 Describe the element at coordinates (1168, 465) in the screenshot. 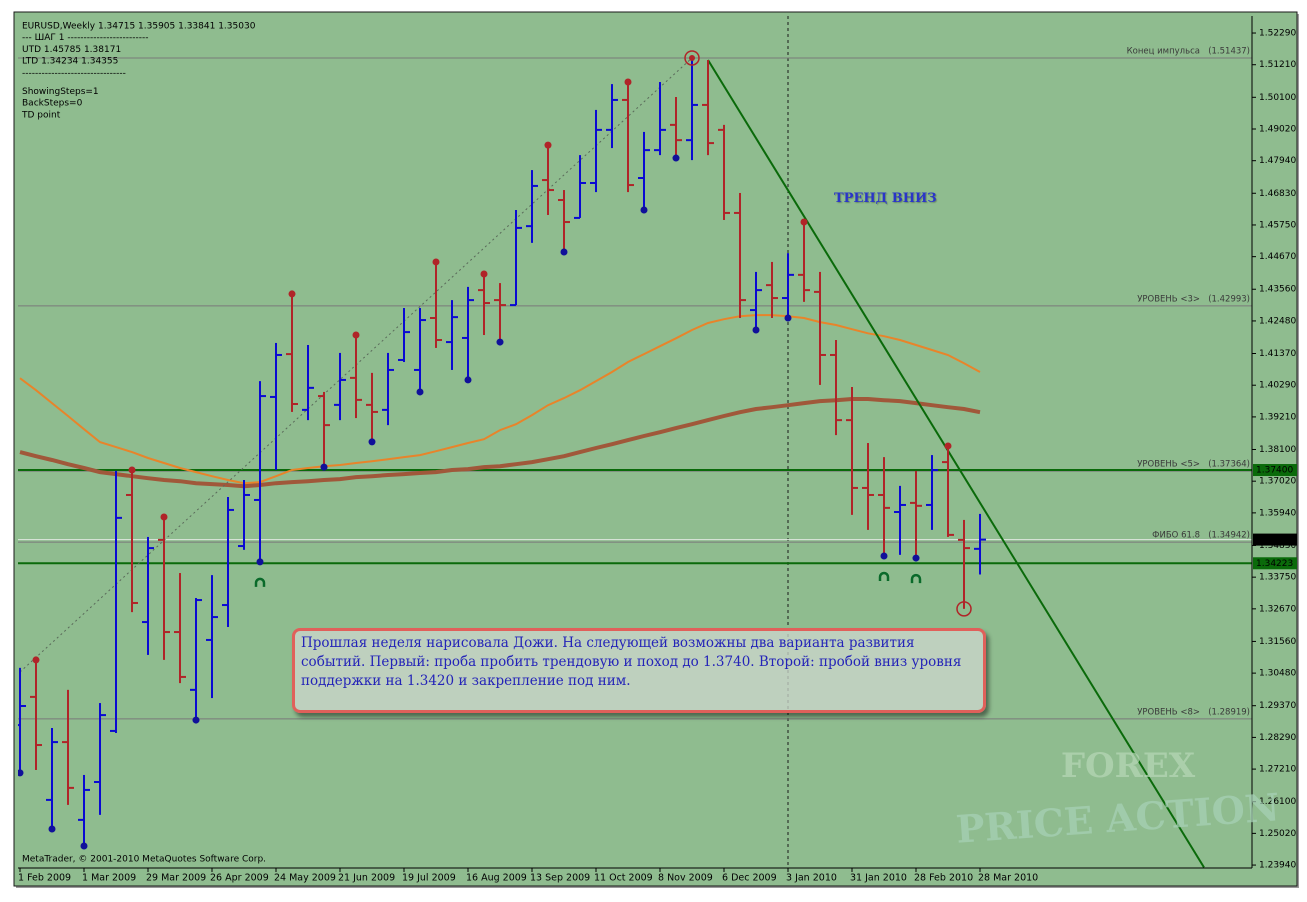

I see `level-label: УРОВЕНЬ <5>` at that location.